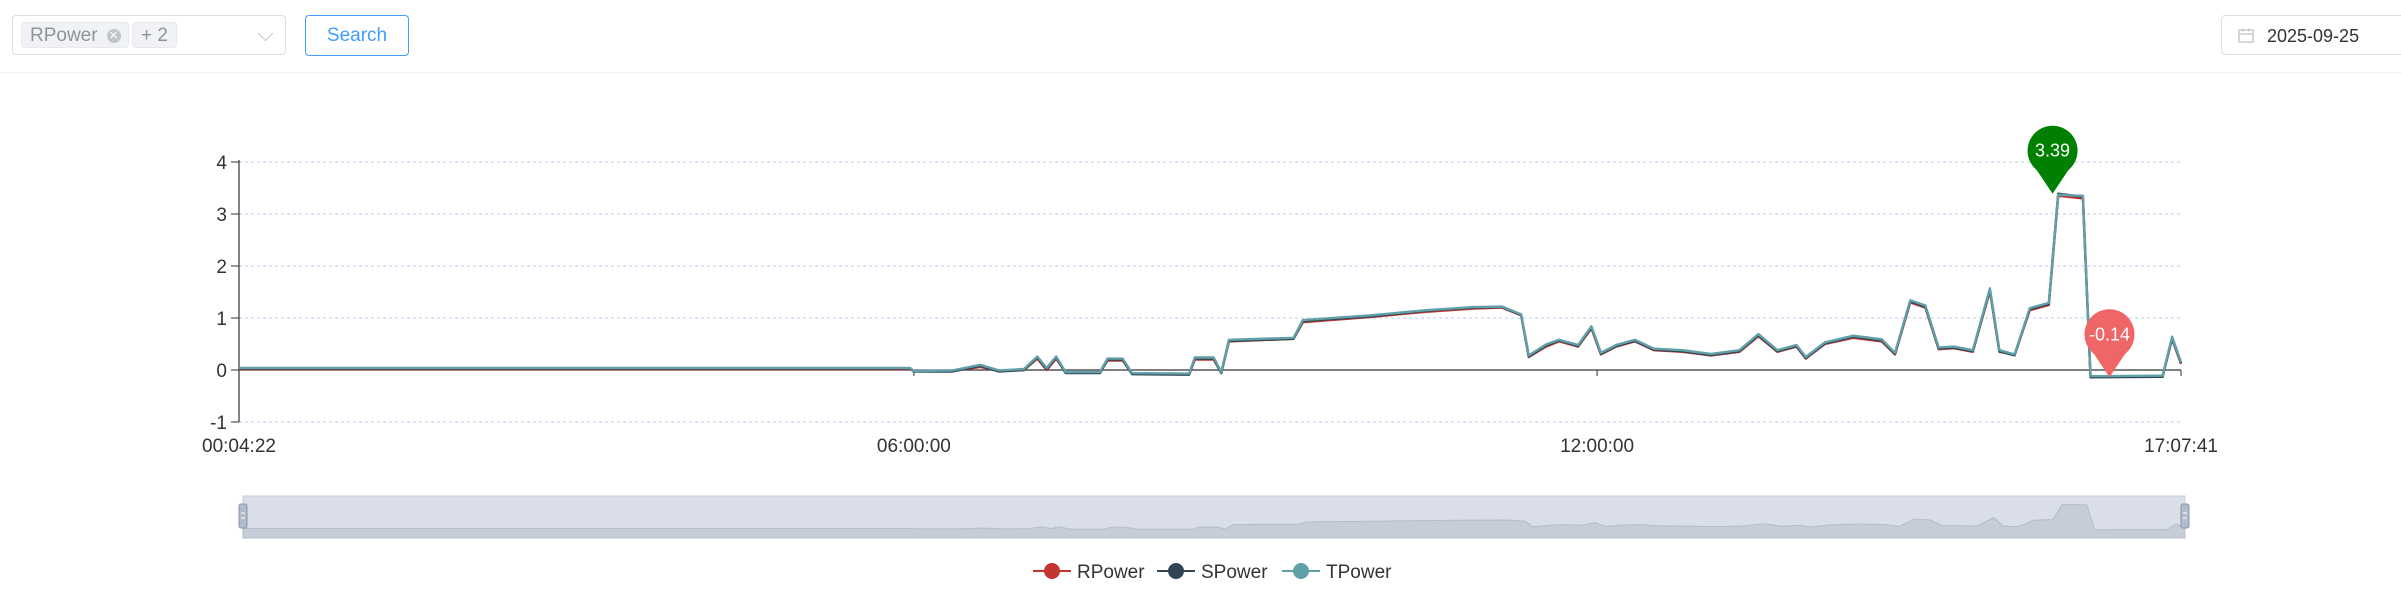 The width and height of the screenshot is (2401, 595). Describe the element at coordinates (914, 446) in the screenshot. I see `x-tick-label: 06:00:00` at that location.